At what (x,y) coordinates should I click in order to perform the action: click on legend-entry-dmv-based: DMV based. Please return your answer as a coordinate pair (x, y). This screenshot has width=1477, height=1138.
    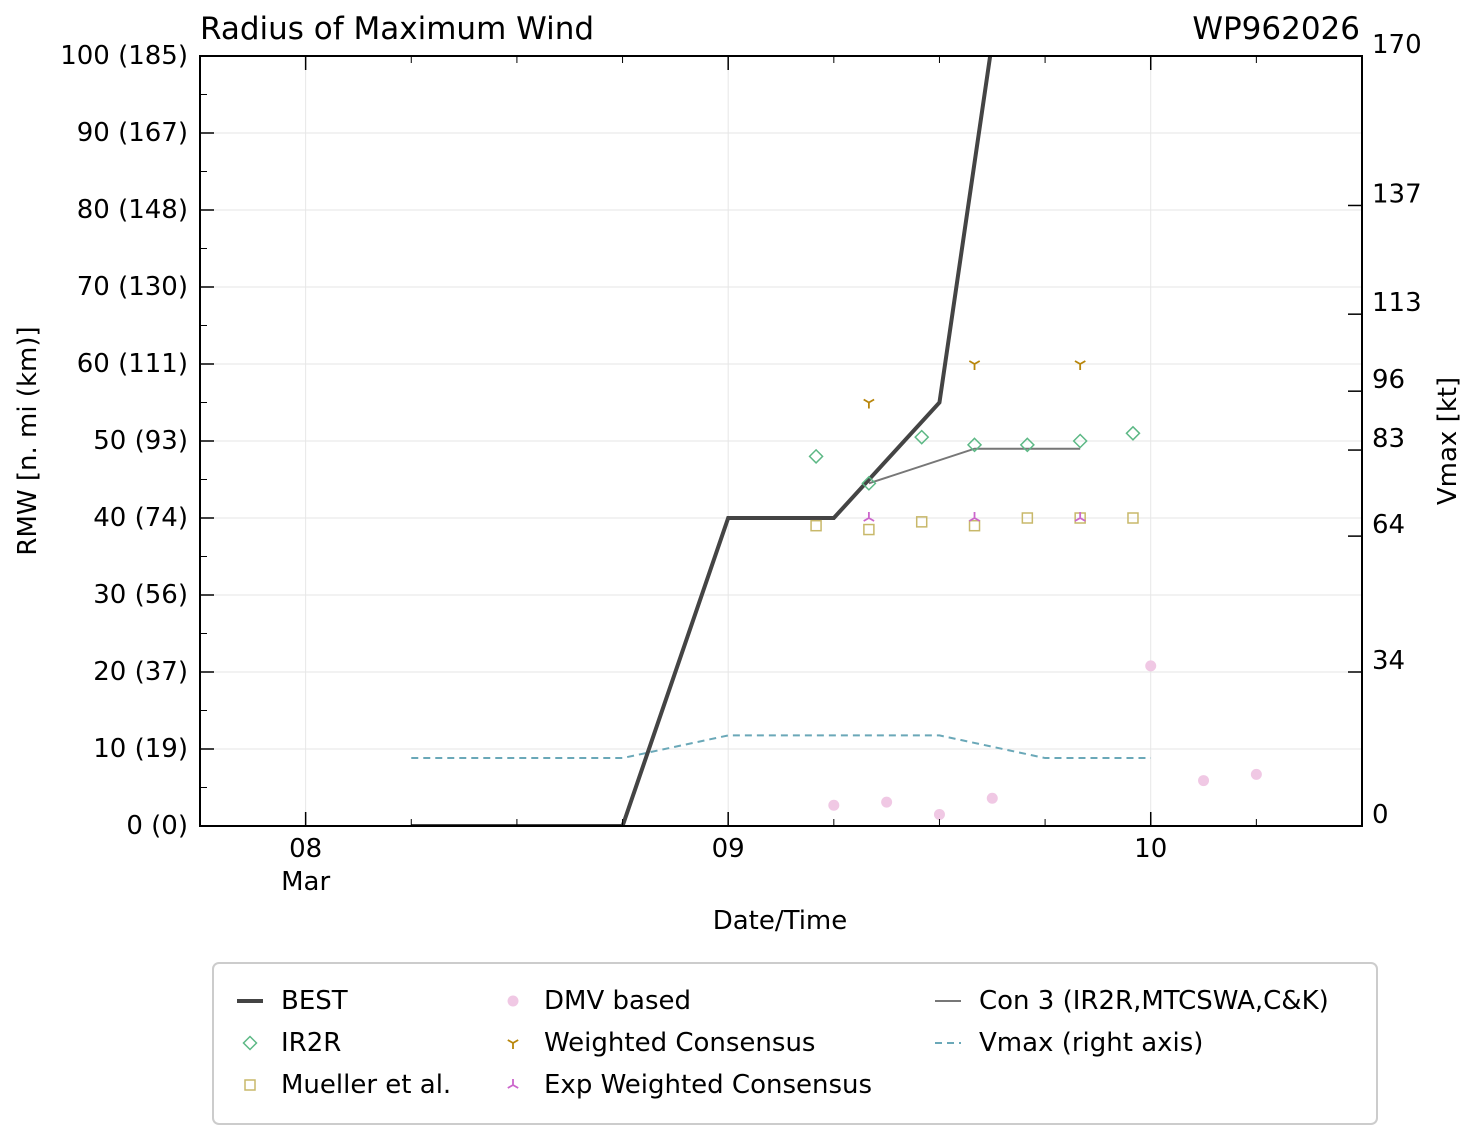
    Looking at the image, I should click on (599, 1001).